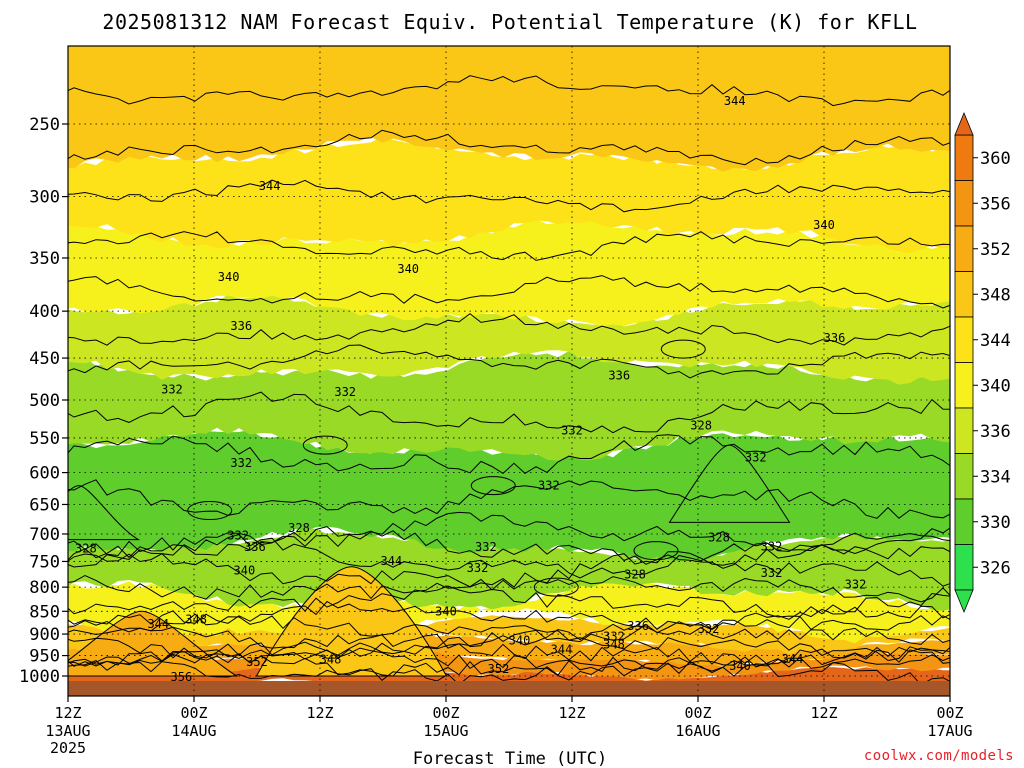 The width and height of the screenshot is (1024, 768). Describe the element at coordinates (995, 477) in the screenshot. I see `colorbar-label: 334` at that location.